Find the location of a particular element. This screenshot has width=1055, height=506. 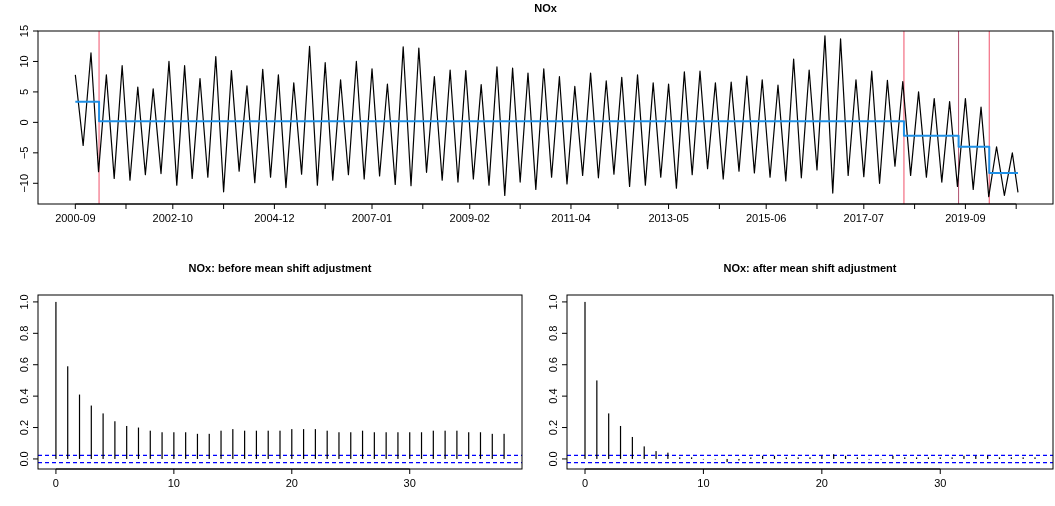

x-tick-label: 2017-07 is located at coordinates (863, 218).